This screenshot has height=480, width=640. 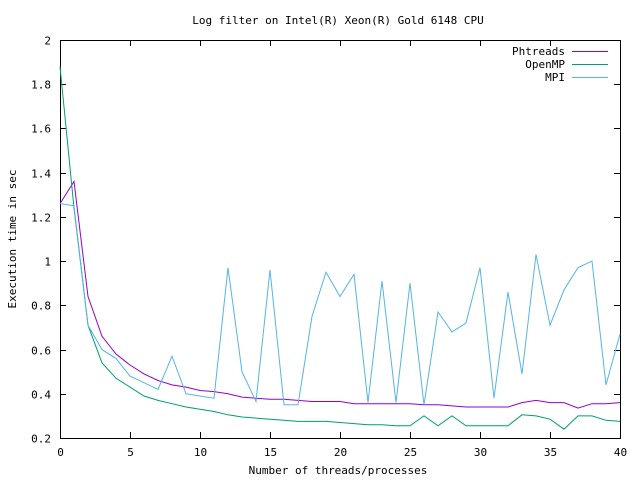 What do you see at coordinates (338, 470) in the screenshot?
I see `x-axis-label: Number of threads/processes` at bounding box center [338, 470].